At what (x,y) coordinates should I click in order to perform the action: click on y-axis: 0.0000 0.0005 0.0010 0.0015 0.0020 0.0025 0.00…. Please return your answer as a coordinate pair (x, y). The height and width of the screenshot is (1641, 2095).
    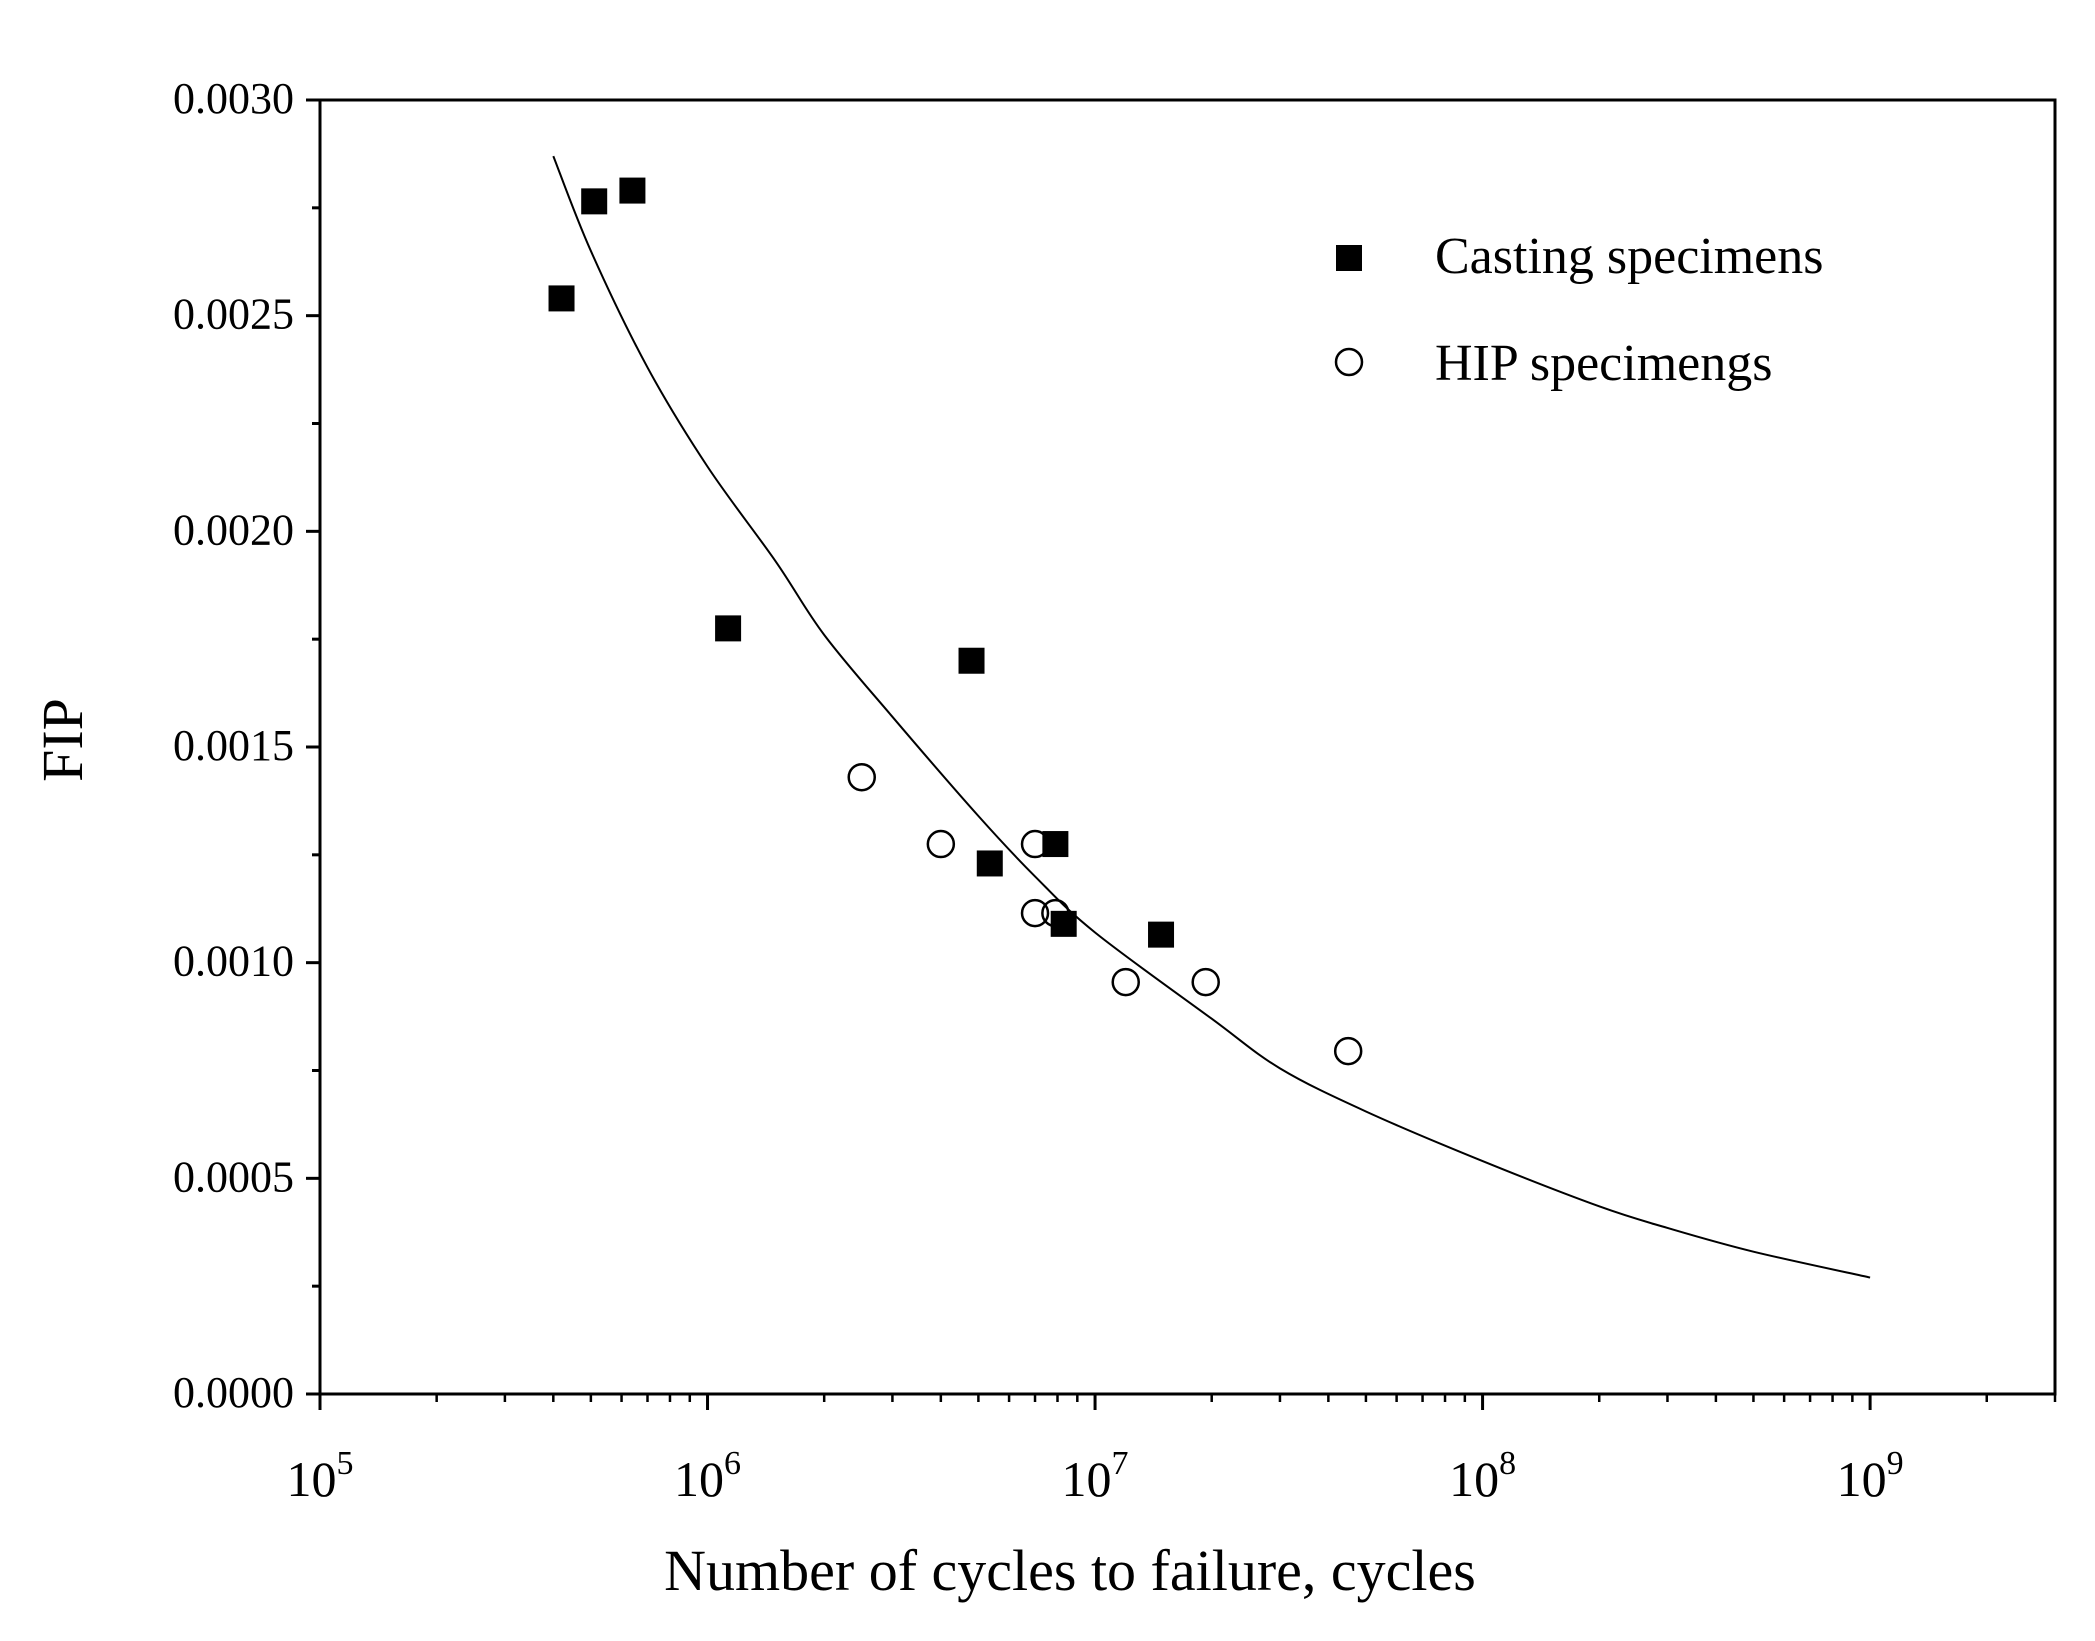
    Looking at the image, I should click on (246, 745).